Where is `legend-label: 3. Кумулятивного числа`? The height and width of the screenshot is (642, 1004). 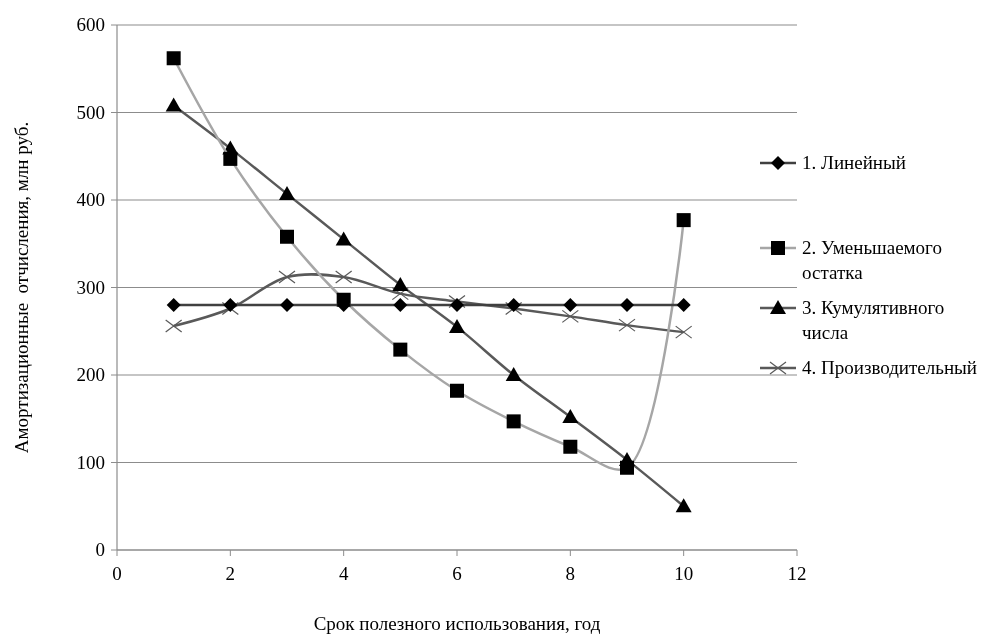
legend-label: 3. Кумулятивного числа is located at coordinates (873, 320).